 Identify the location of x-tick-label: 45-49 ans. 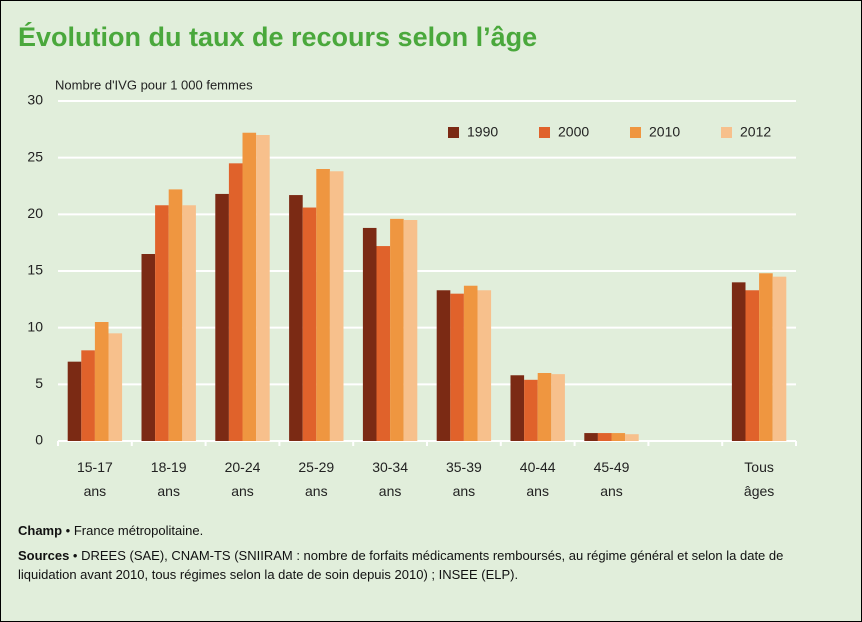
(611, 479).